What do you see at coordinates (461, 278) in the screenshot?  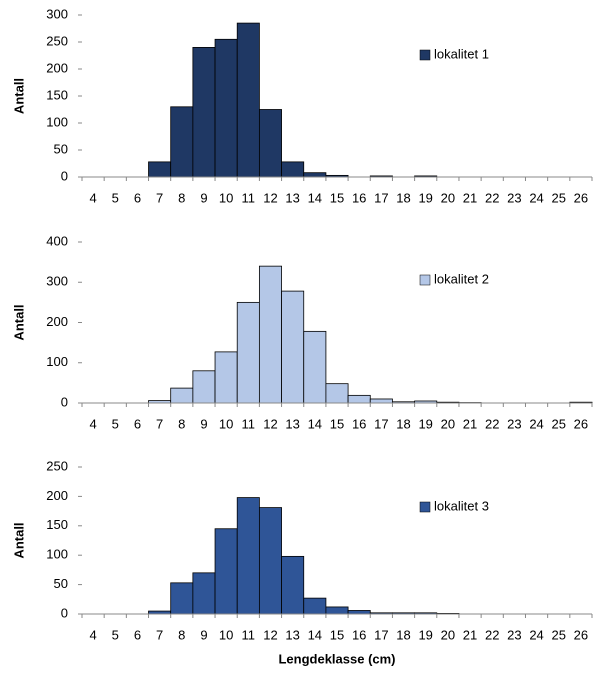 I see `legend-label: lokalitet 2` at bounding box center [461, 278].